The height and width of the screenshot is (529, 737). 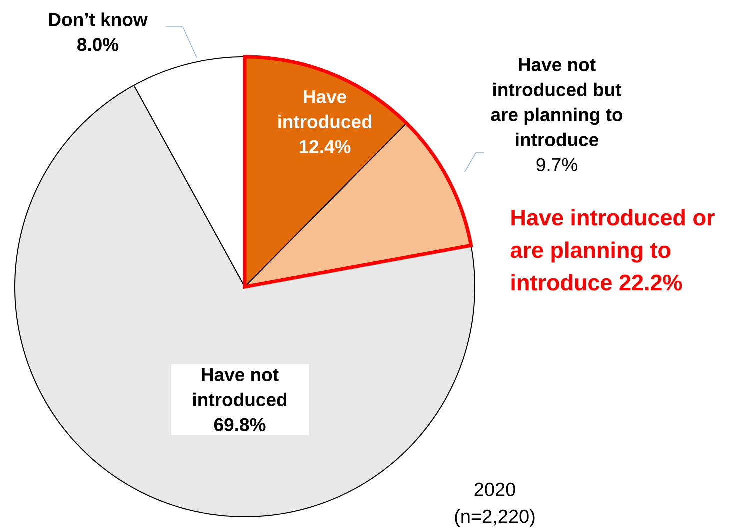 I want to click on text: 2020 (n=2,220), so click(x=495, y=505).